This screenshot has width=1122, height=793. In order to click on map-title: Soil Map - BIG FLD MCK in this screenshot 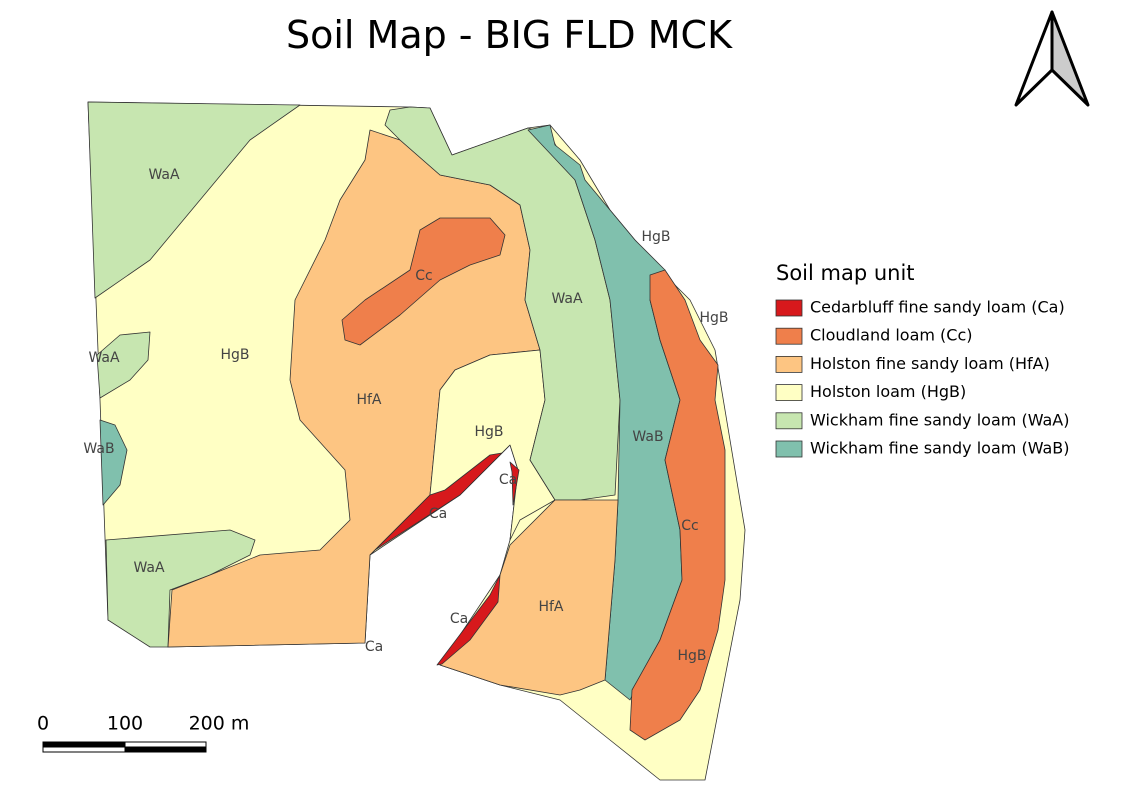, I will do `click(509, 35)`.